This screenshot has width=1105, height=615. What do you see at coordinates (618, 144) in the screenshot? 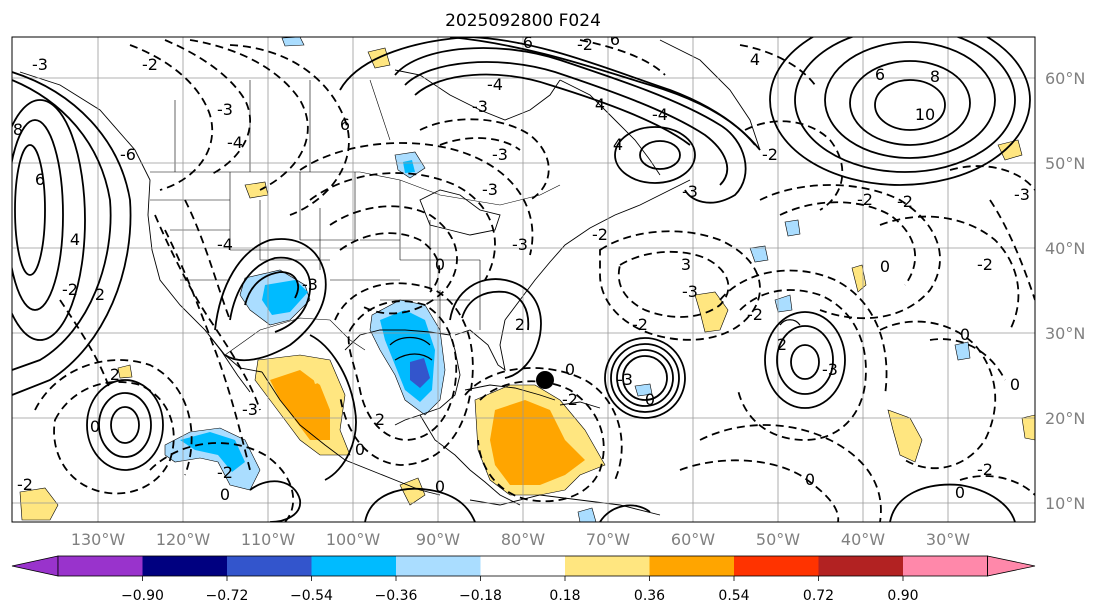
I see `contour-label: 4` at bounding box center [618, 144].